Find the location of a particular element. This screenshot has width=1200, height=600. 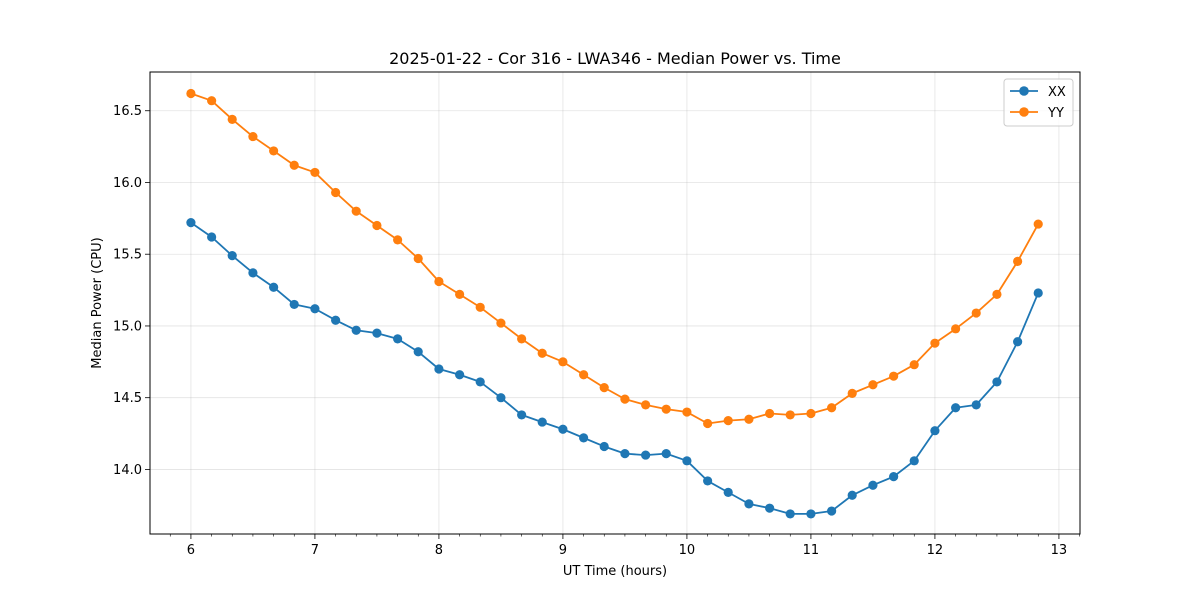

x-tick-label: 9 is located at coordinates (563, 550).